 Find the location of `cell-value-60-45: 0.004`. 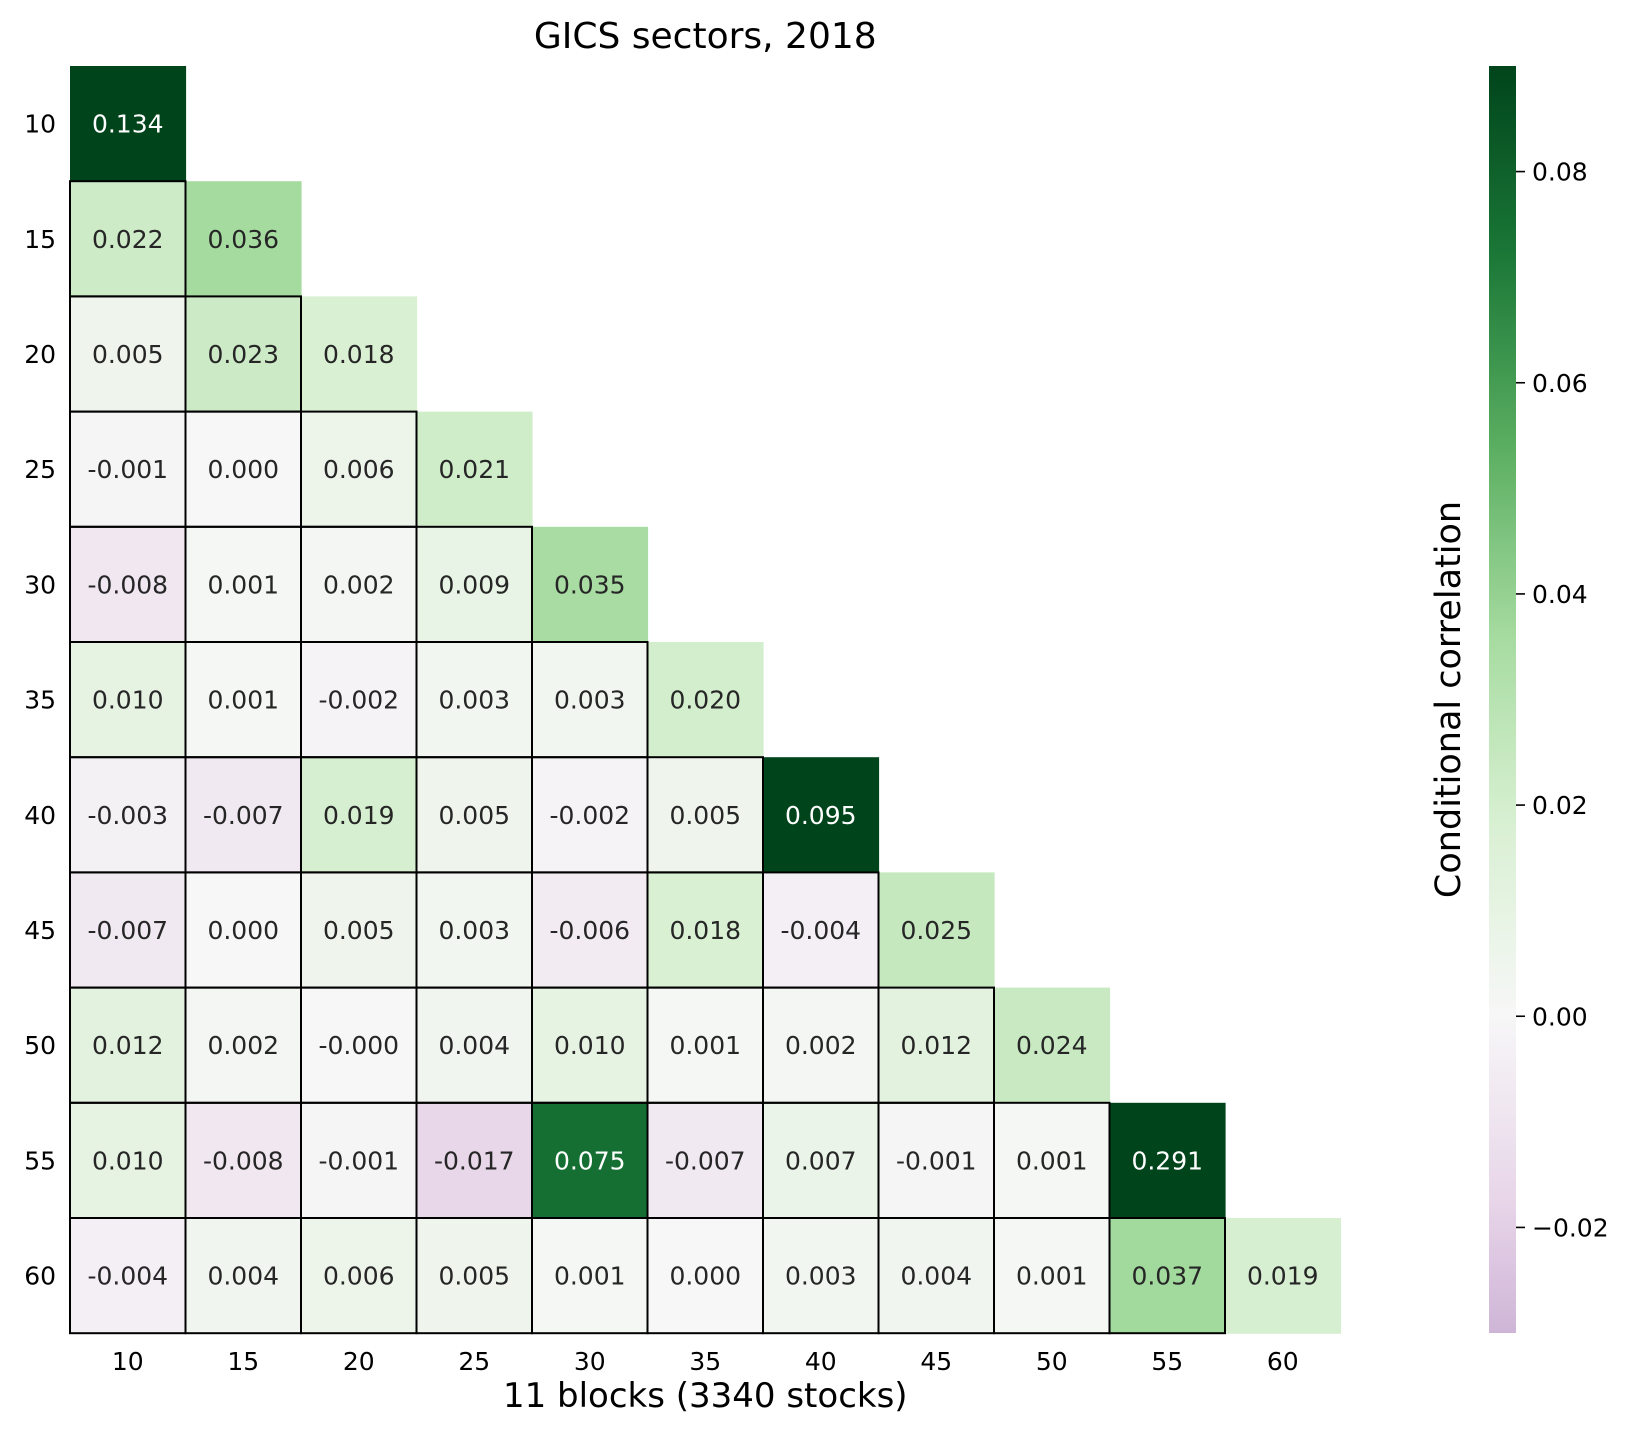

cell-value-60-45: 0.004 is located at coordinates (936, 1276).